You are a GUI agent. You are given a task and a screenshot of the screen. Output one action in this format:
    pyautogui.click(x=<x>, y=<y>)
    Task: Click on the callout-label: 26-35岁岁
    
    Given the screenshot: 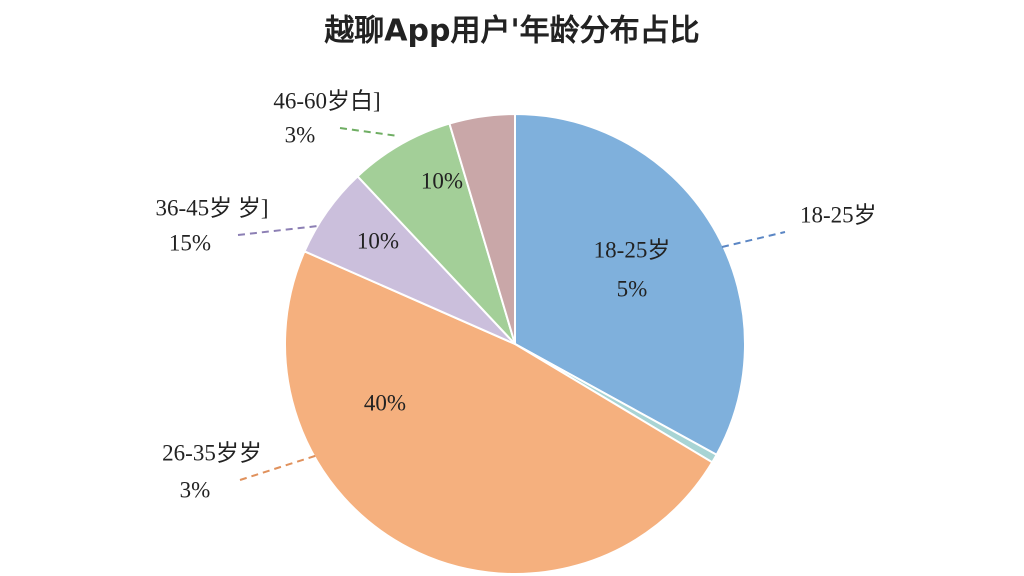 What is the action you would take?
    pyautogui.click(x=212, y=452)
    